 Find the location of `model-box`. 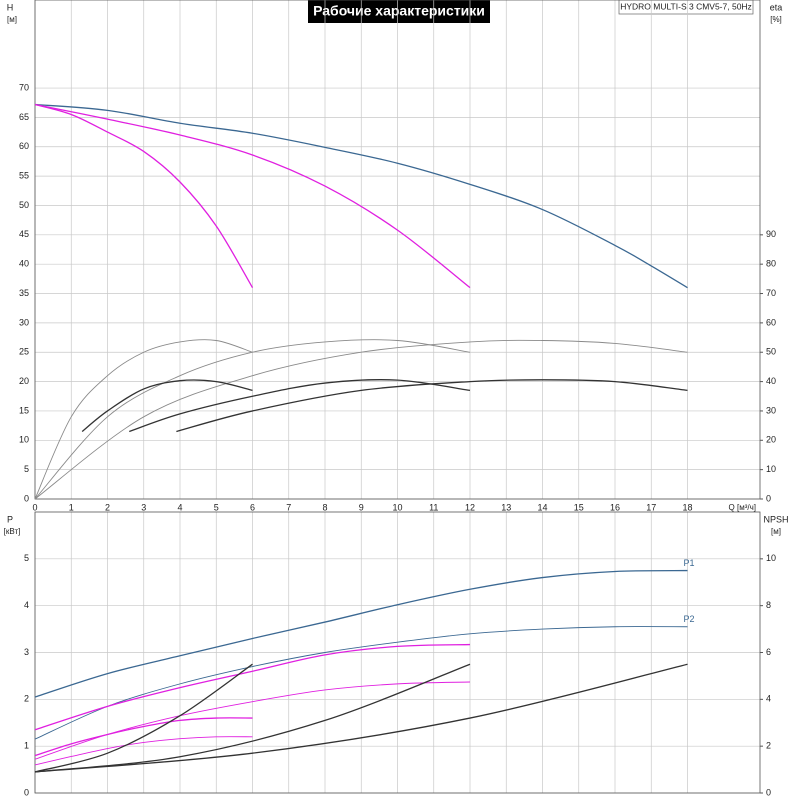

model-box is located at coordinates (686, 7).